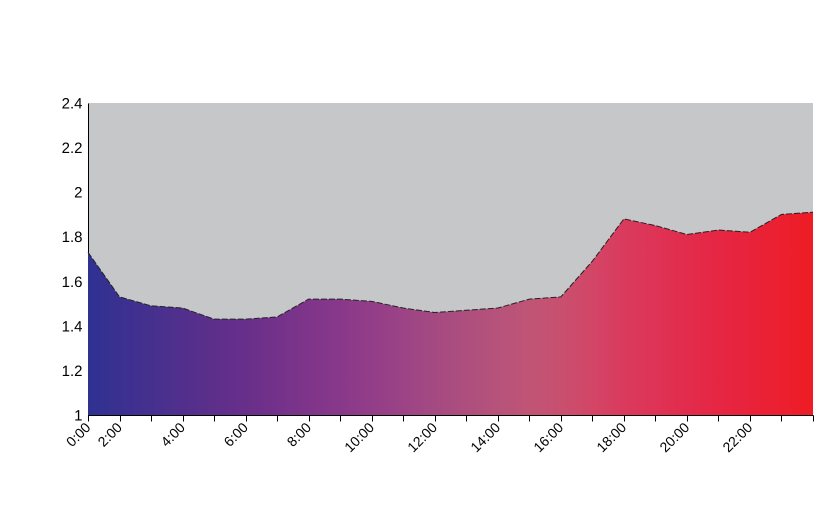  I want to click on y-tick-label: 1.4, so click(72, 327).